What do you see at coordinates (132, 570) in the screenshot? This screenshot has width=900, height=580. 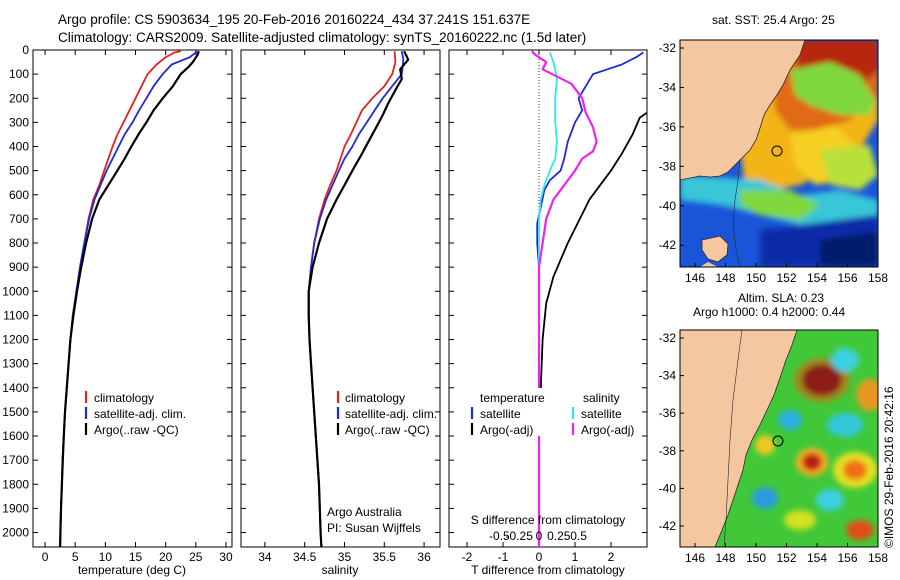 I see `temperature-xlabel: temperature (deg C)` at bounding box center [132, 570].